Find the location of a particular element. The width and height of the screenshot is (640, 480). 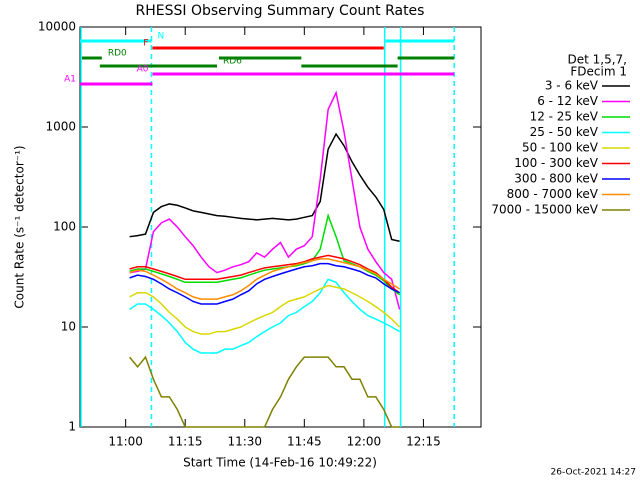

flag-label: A0 is located at coordinates (143, 70).